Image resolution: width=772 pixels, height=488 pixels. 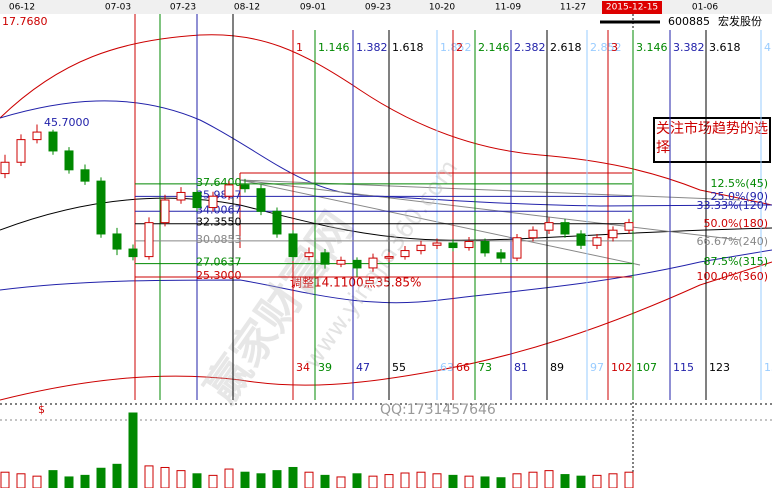 What do you see at coordinates (732, 276) in the screenshot?
I see `gann-label: 100.0%(360)` at bounding box center [732, 276].